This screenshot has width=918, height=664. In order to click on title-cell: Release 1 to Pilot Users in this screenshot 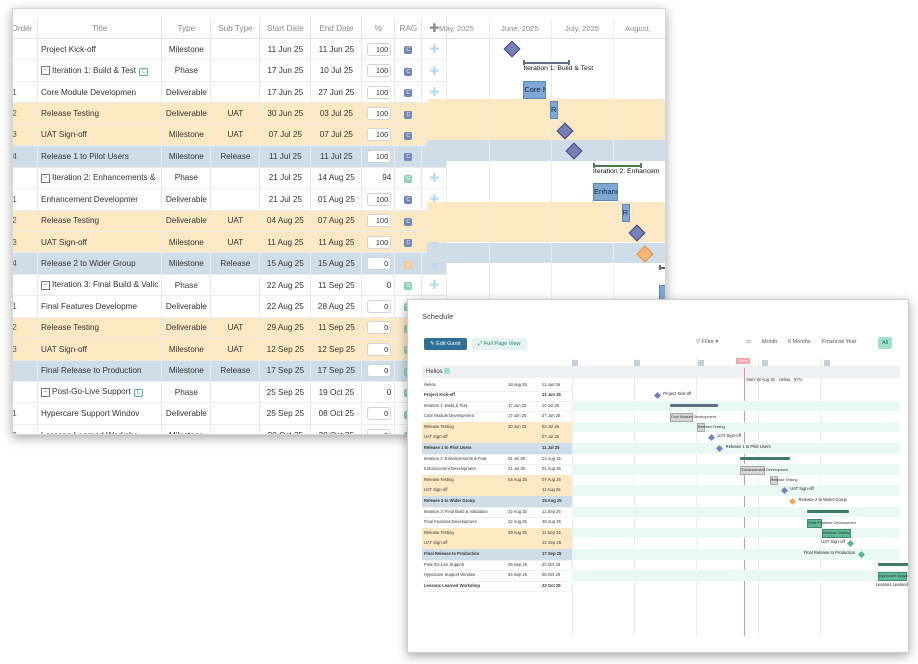, I will do `click(100, 156)`.